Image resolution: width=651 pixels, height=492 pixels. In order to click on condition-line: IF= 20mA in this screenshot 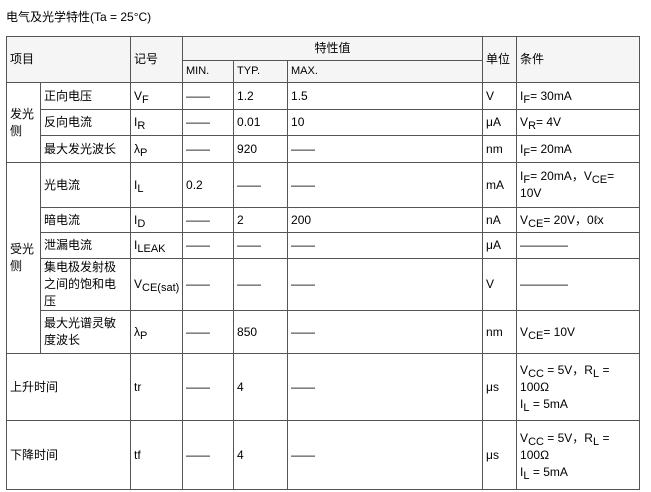, I will do `click(578, 150)`.